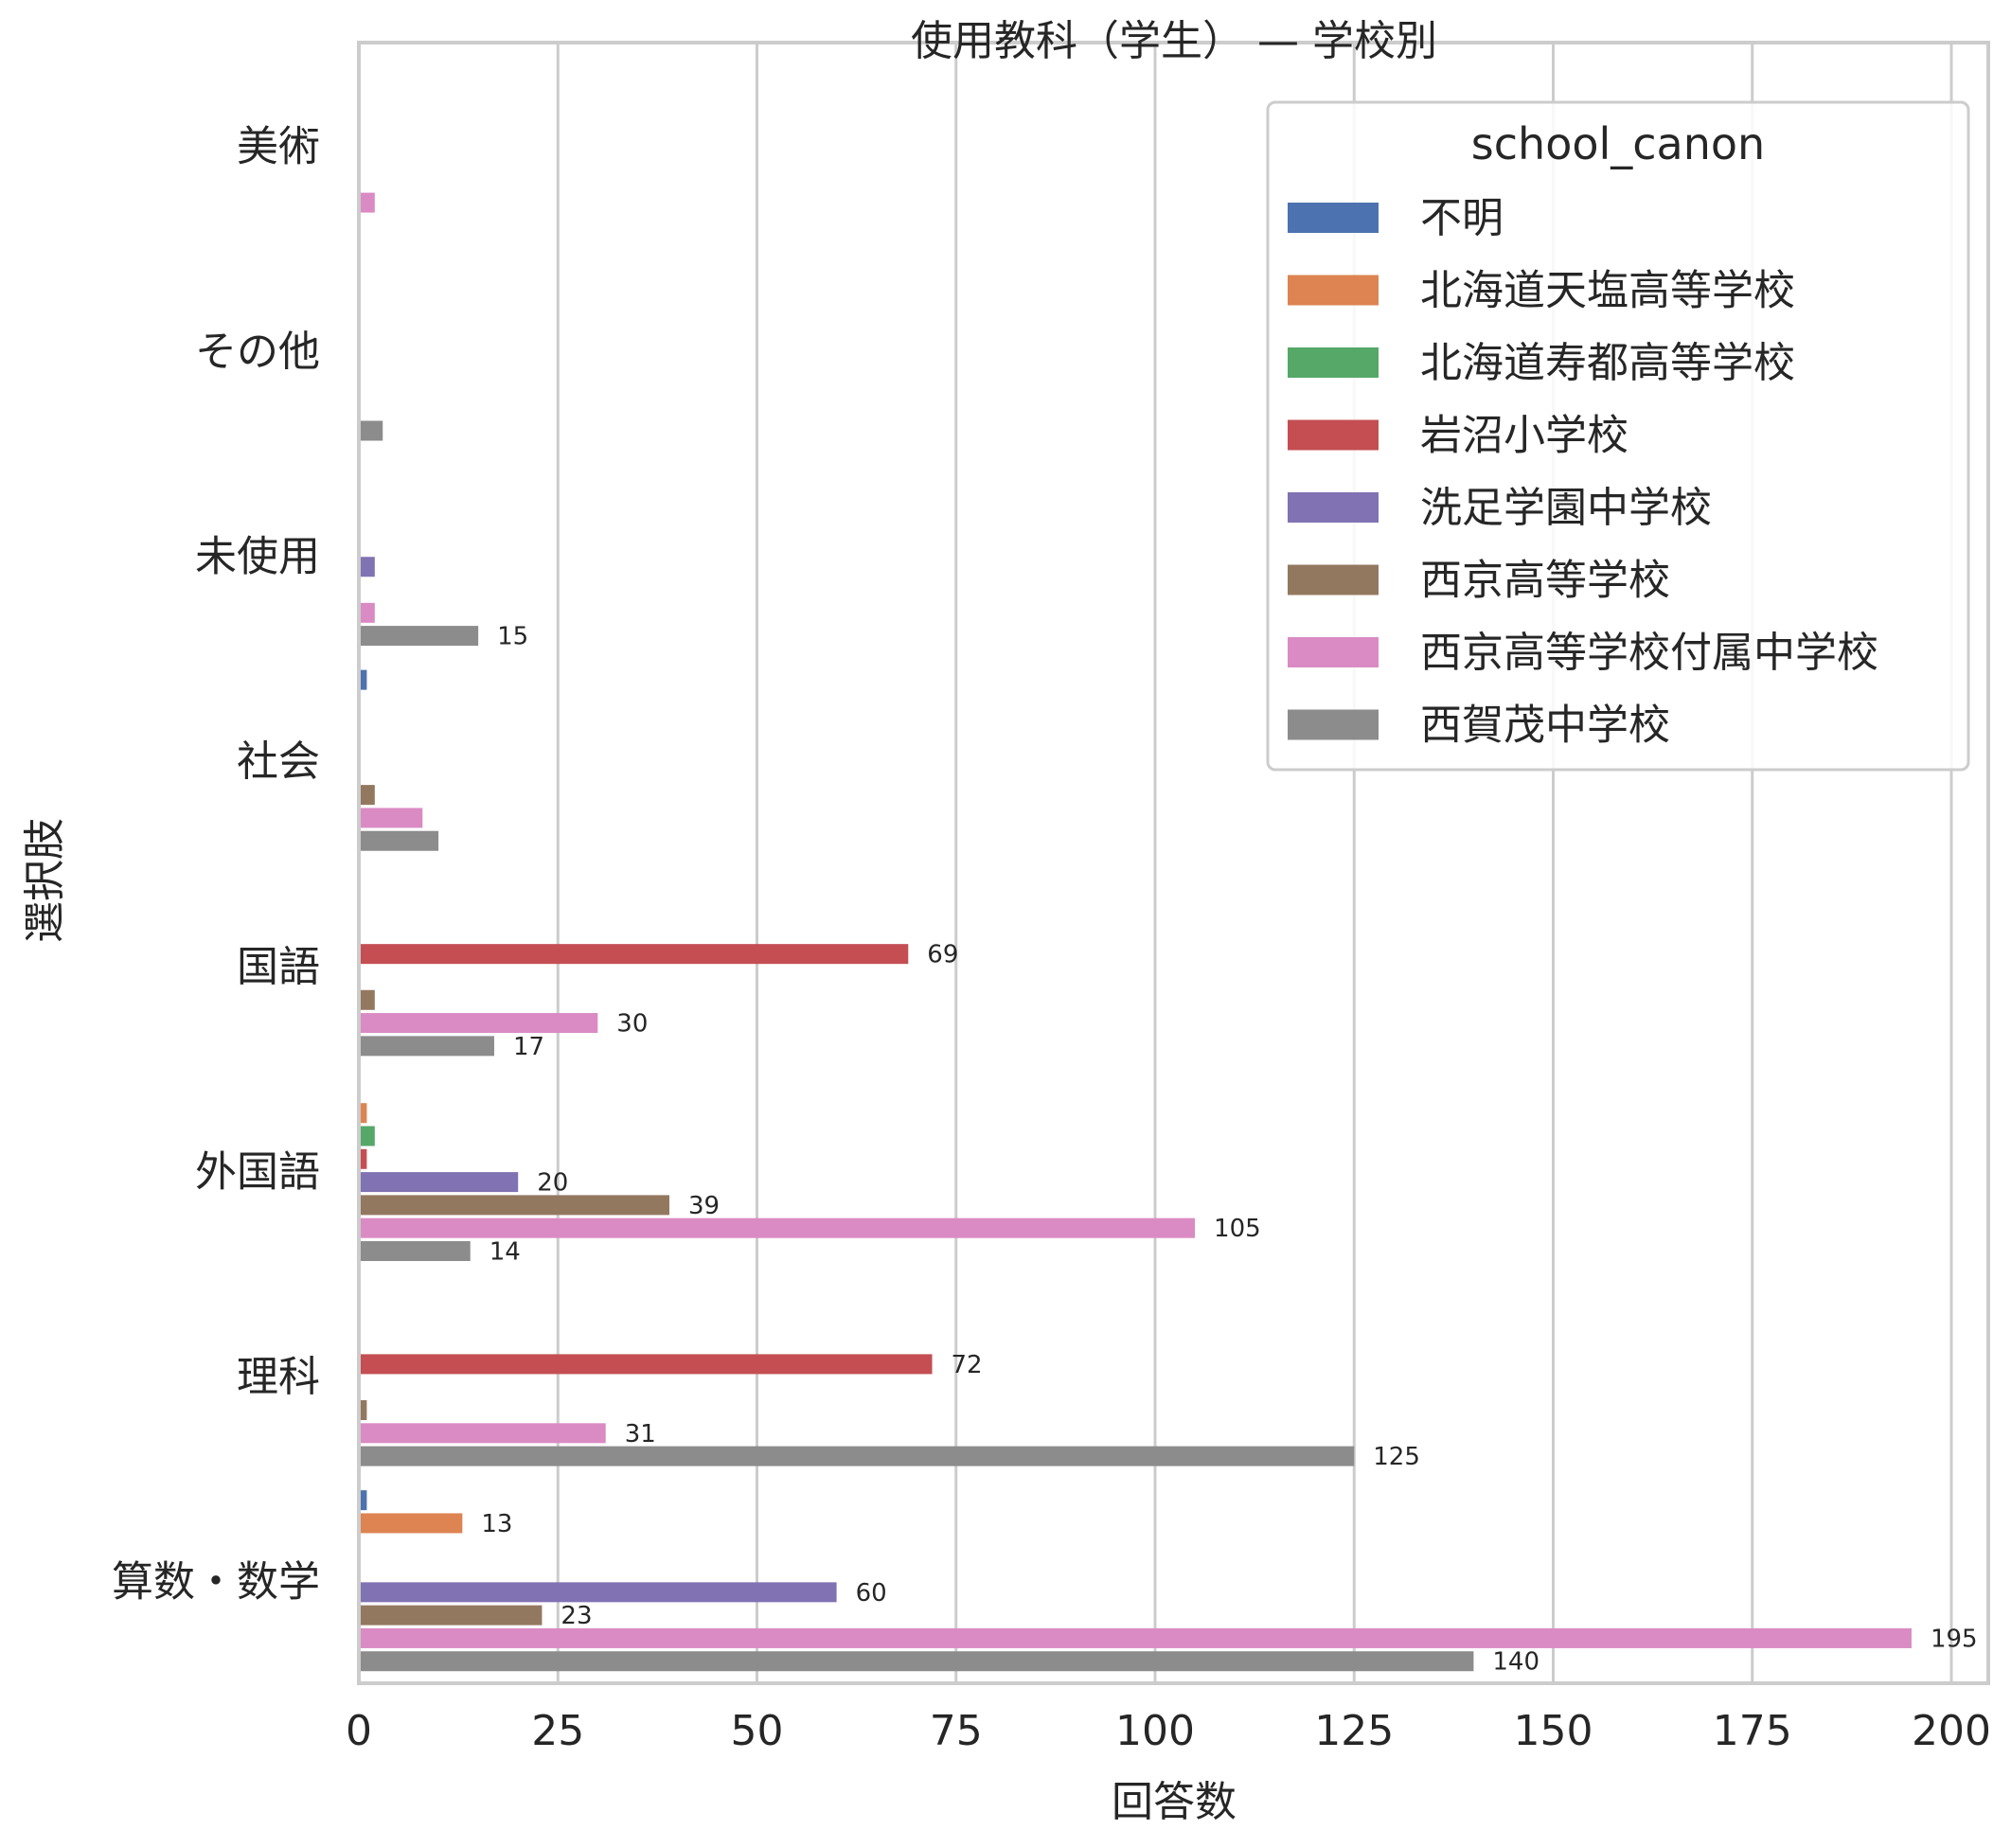  Describe the element at coordinates (1952, 1731) in the screenshot. I see `x-tick-label: 200` at that location.